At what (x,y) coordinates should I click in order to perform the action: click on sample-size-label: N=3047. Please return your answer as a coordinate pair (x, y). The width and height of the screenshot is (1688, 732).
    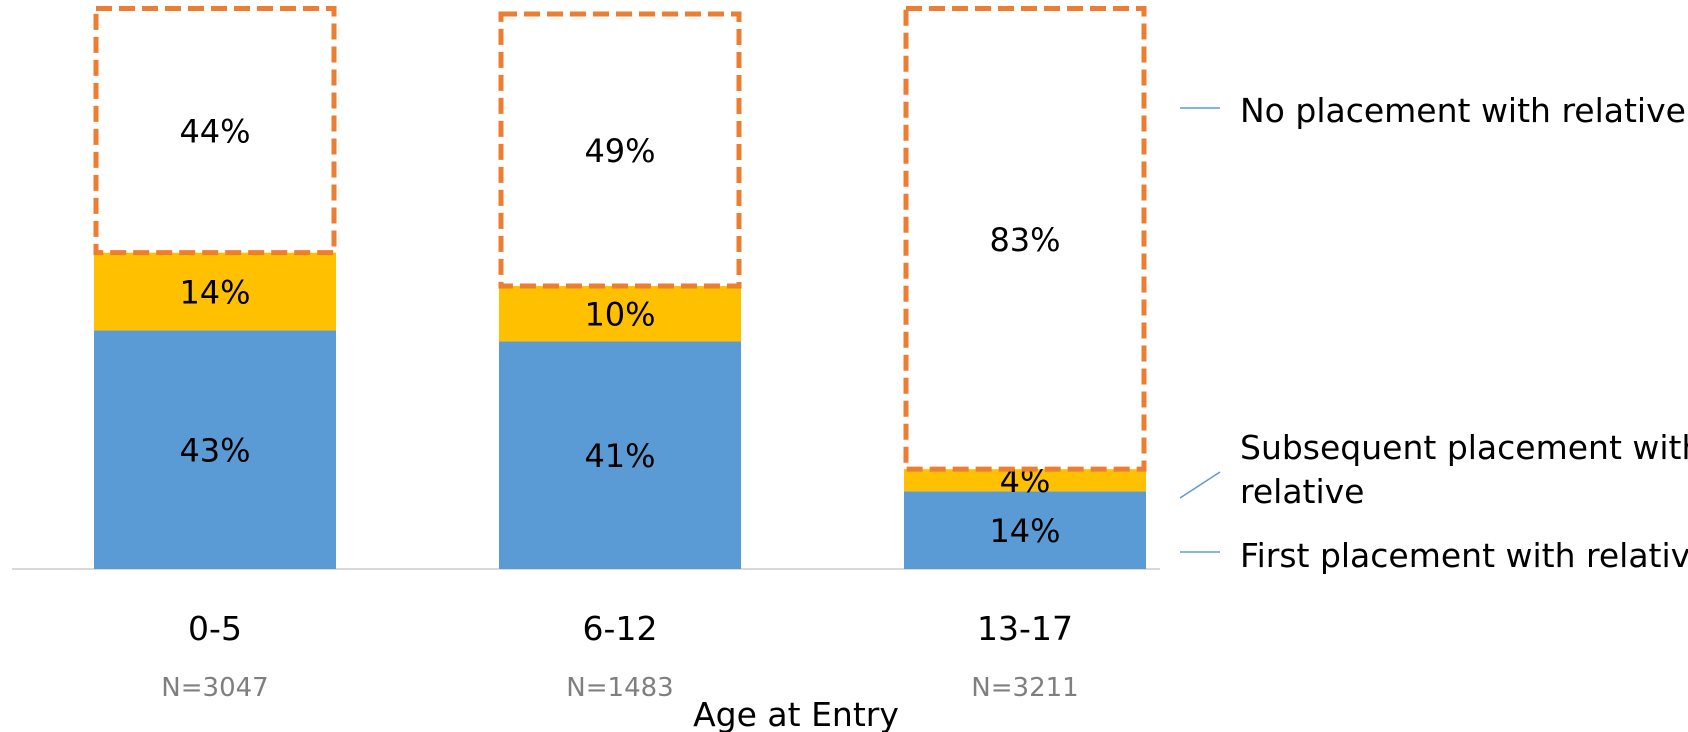
    Looking at the image, I should click on (214, 688).